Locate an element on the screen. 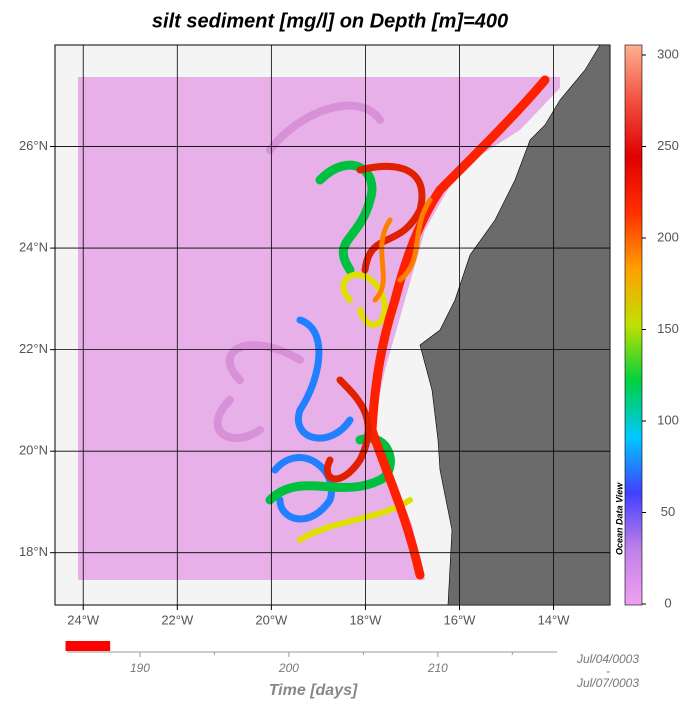 The image size is (695, 707). colorbar-tick-label: 300 is located at coordinates (668, 53).